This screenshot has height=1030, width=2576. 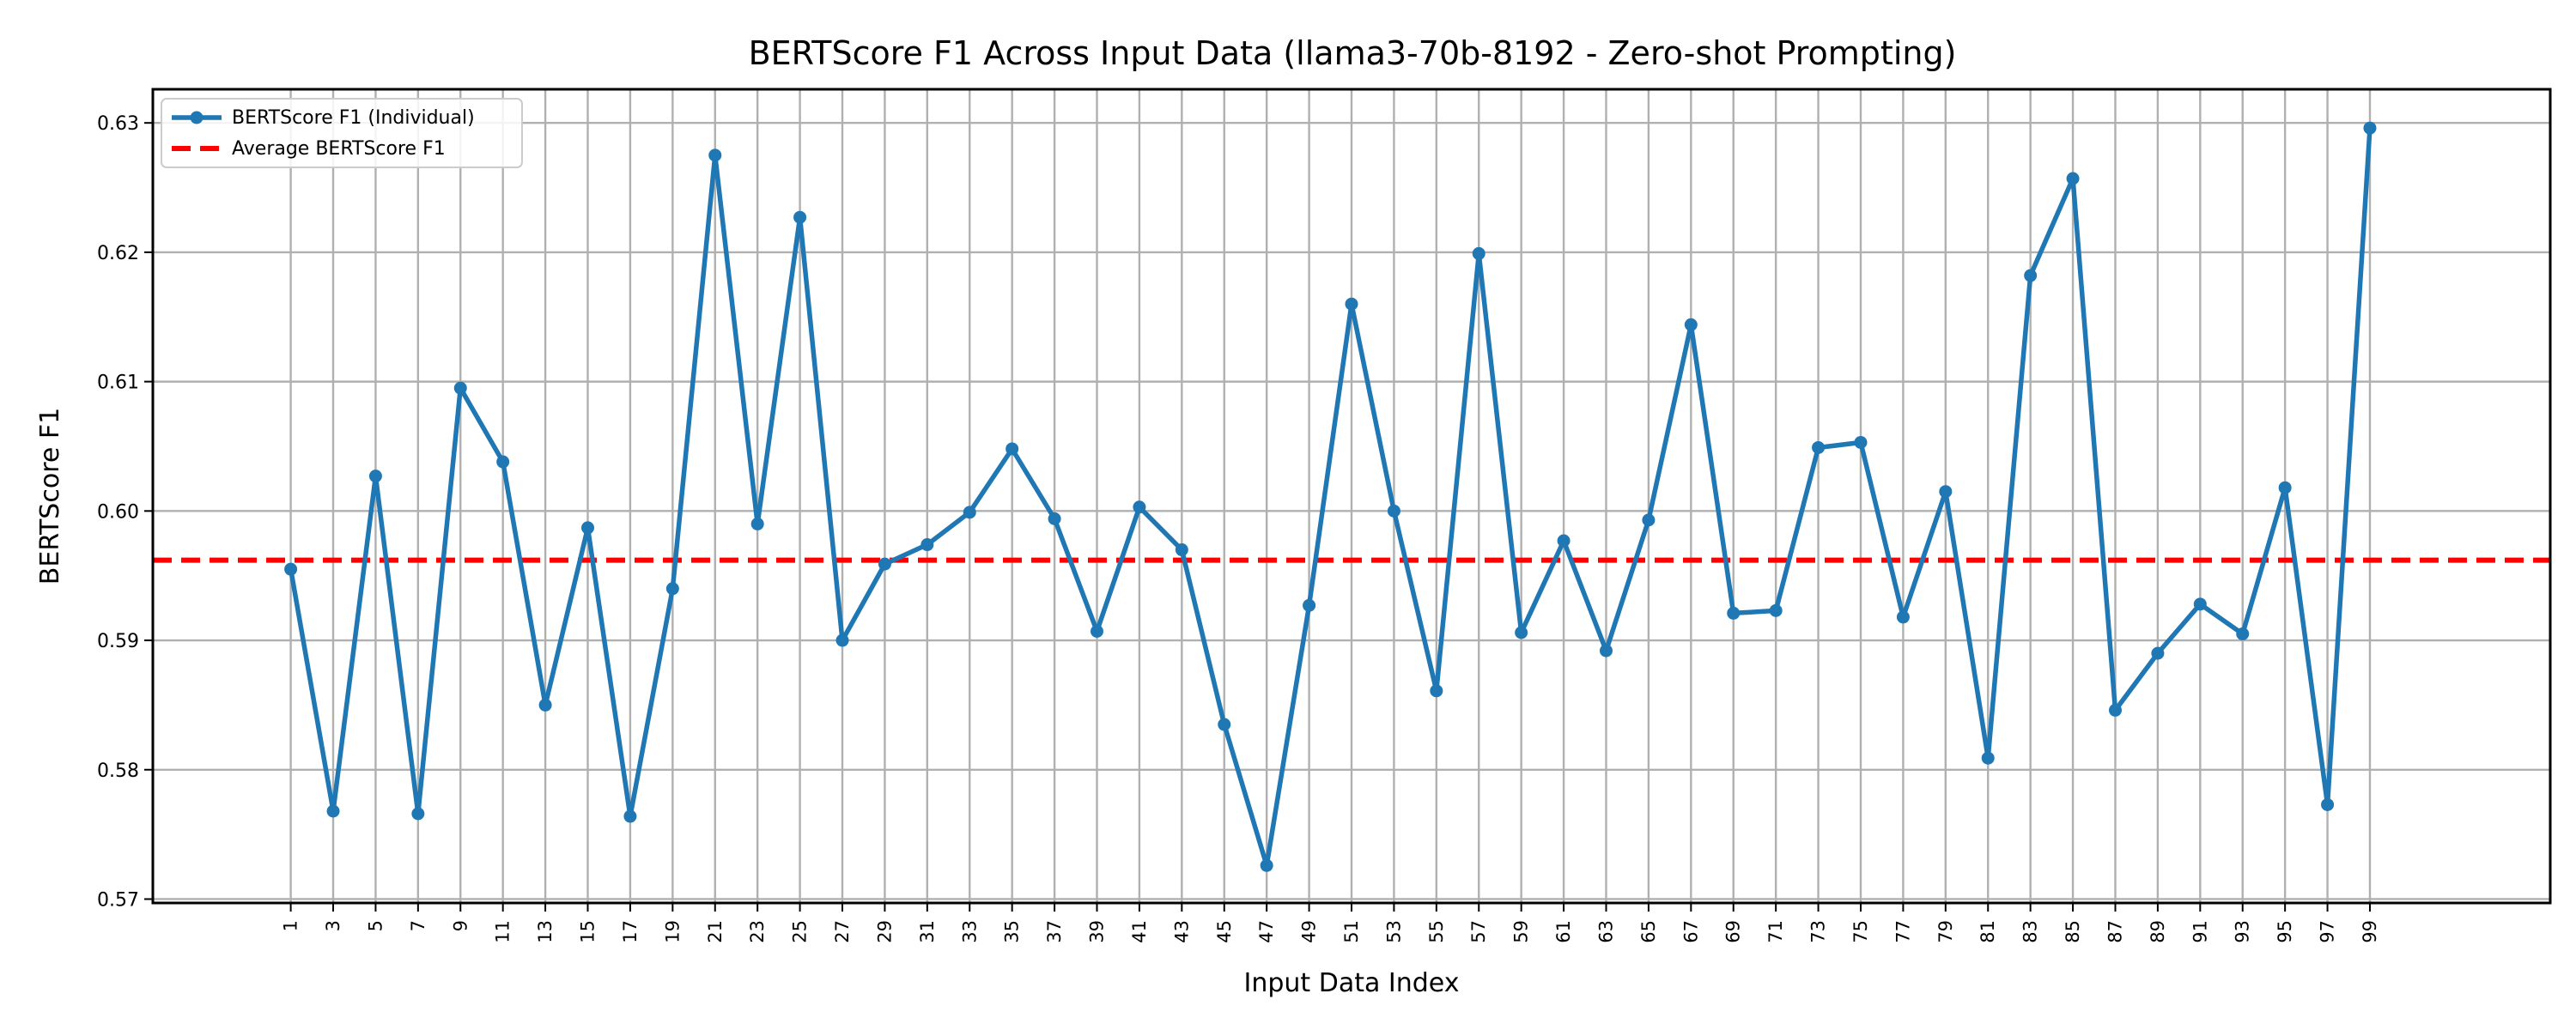 I want to click on x-tick-label: 3, so click(x=333, y=925).